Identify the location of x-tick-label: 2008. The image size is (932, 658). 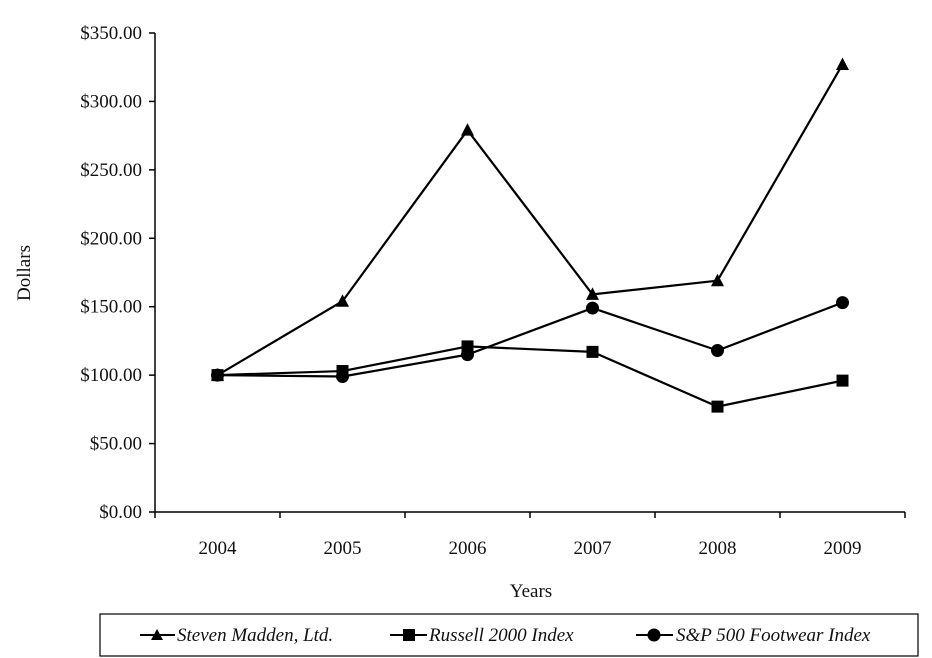
(718, 548).